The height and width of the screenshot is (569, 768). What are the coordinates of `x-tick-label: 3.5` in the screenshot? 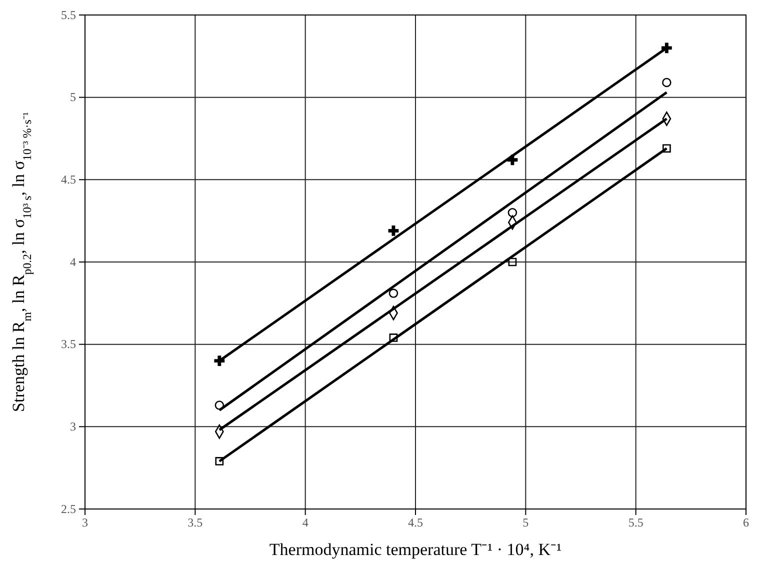 It's located at (195, 523).